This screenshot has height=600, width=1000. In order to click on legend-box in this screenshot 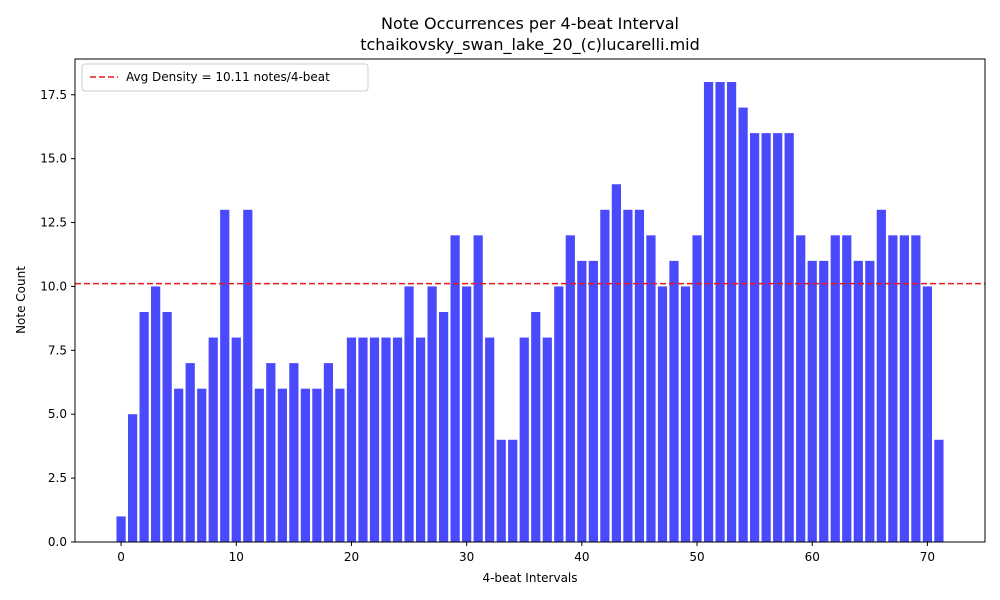, I will do `click(225, 77)`.